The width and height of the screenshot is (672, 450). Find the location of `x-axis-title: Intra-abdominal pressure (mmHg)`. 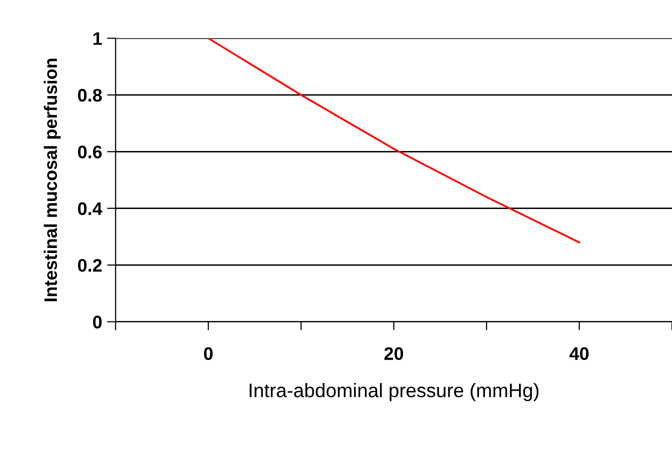

x-axis-title: Intra-abdominal pressure (mmHg) is located at coordinates (394, 392).